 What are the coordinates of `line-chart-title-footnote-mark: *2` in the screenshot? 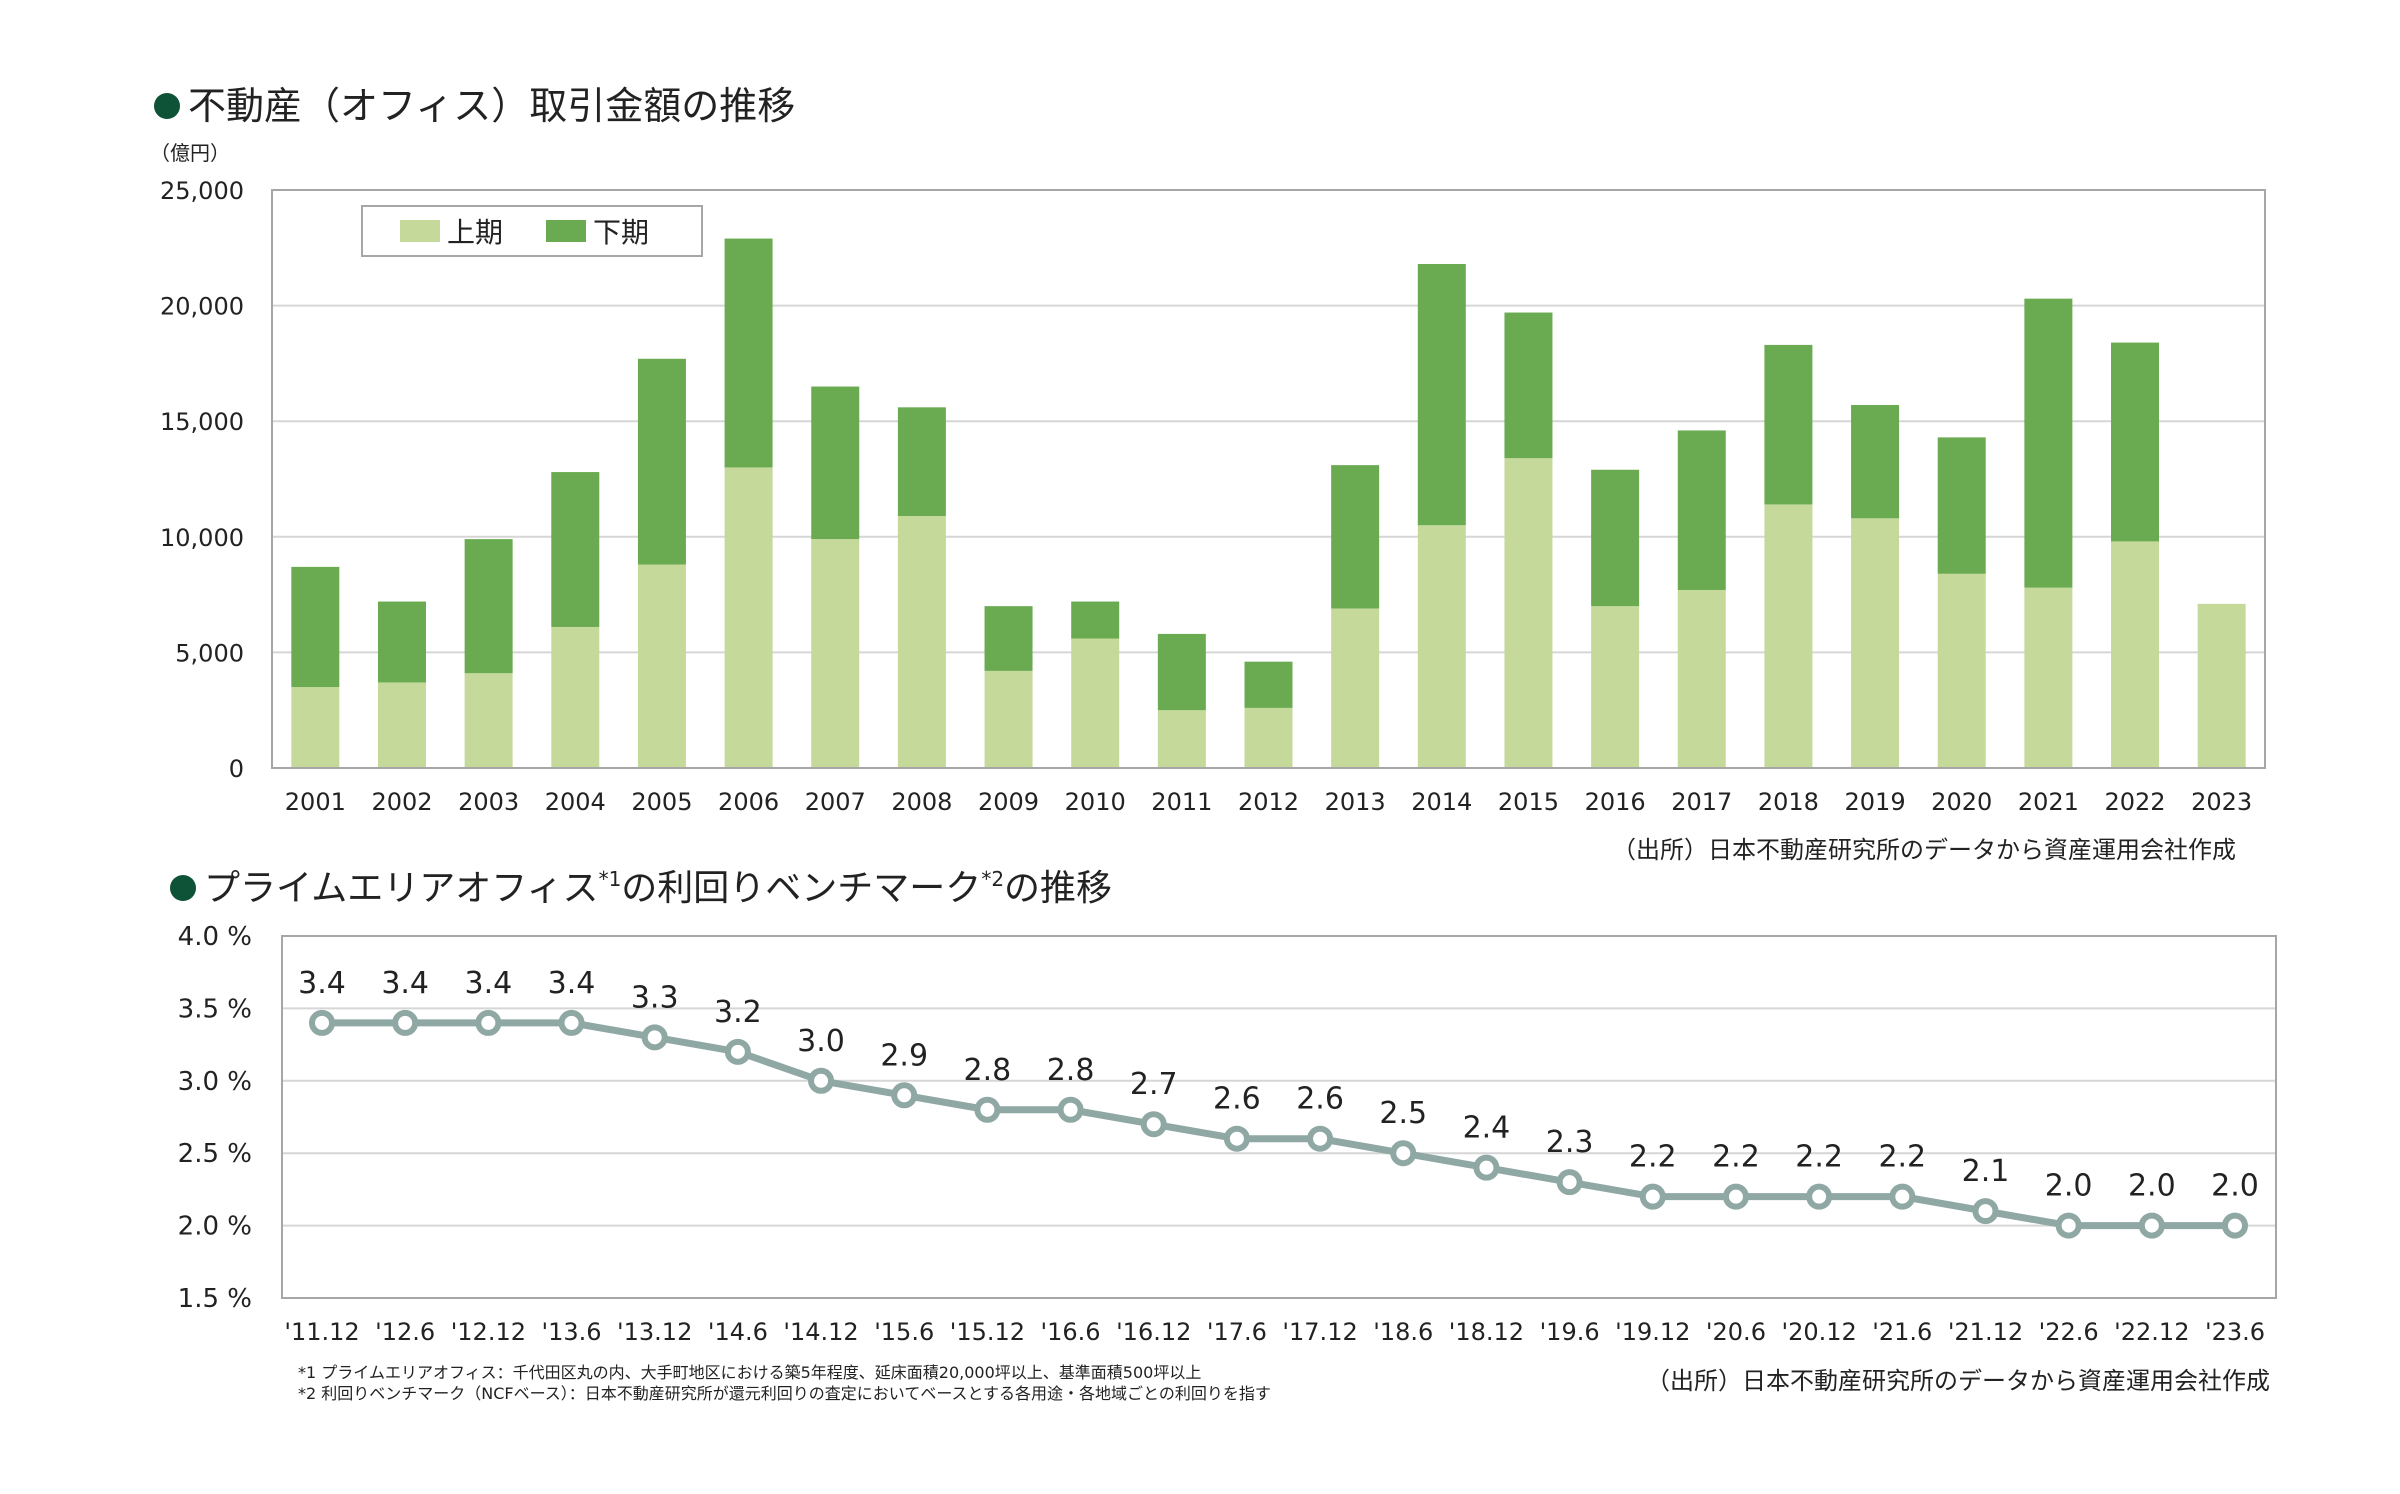 It's located at (992, 879).